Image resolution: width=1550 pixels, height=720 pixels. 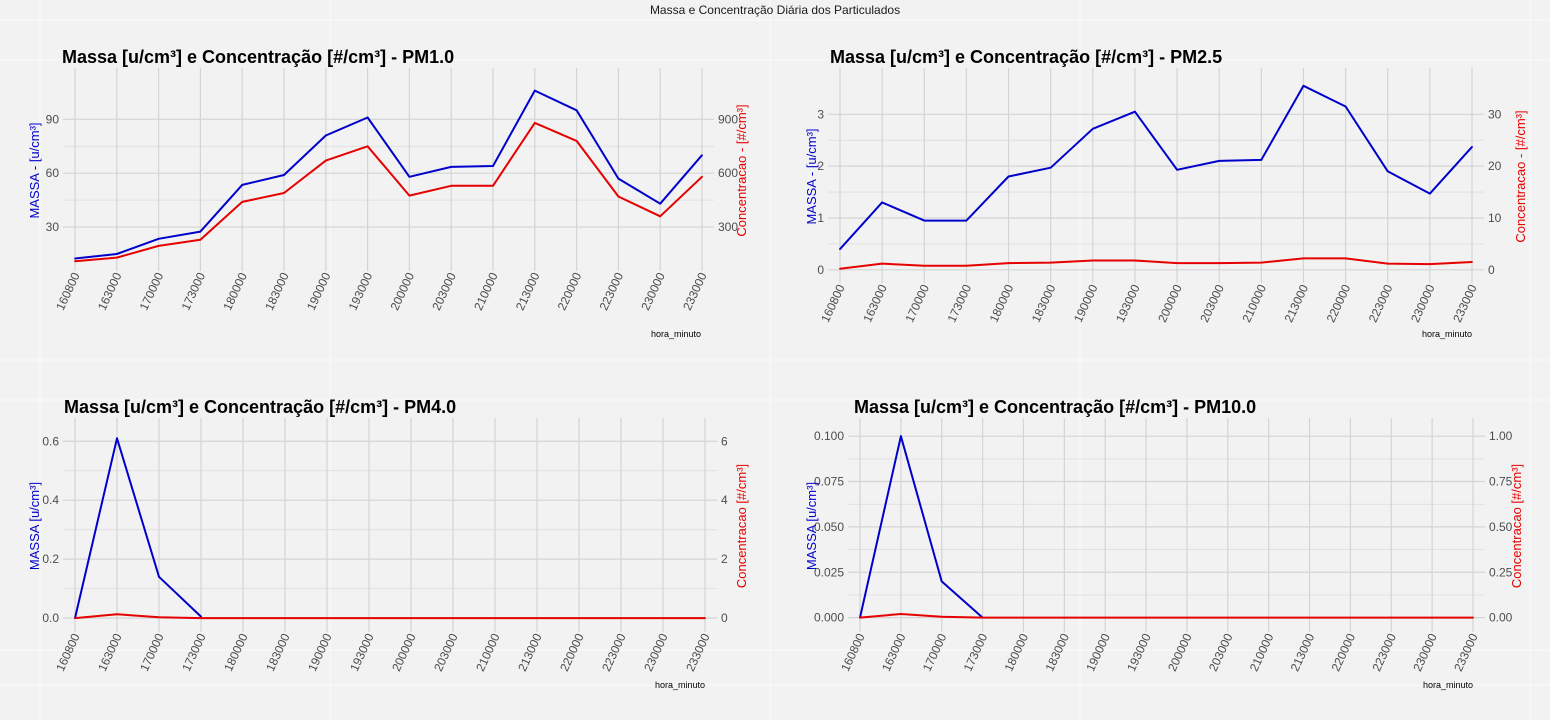 What do you see at coordinates (820, 218) in the screenshot?
I see `y-left-tick-label: 1` at bounding box center [820, 218].